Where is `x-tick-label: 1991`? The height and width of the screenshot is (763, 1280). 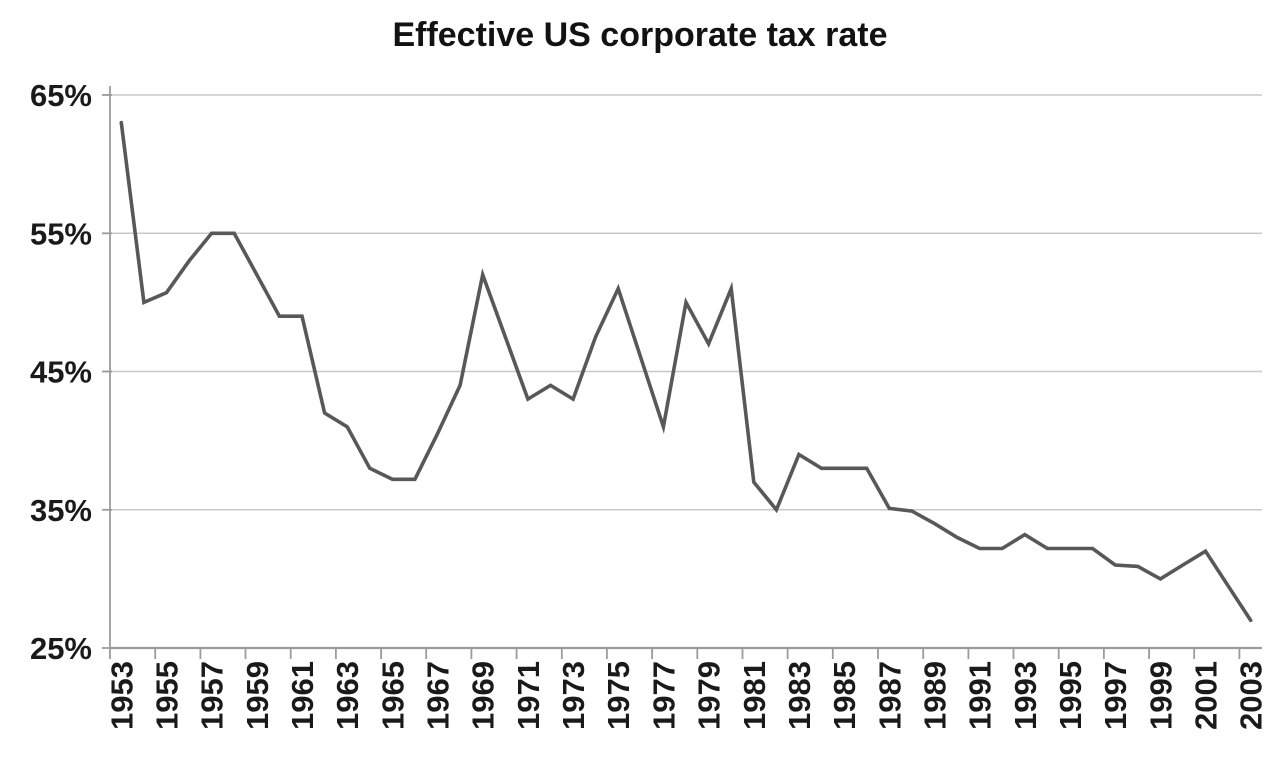 x-tick-label: 1991 is located at coordinates (980, 695).